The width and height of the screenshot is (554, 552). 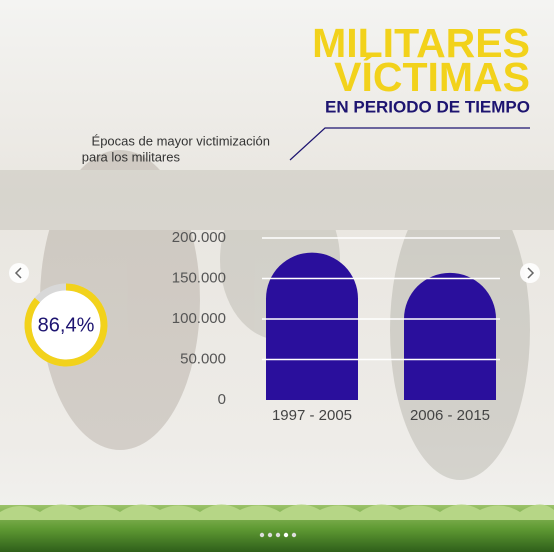 I want to click on gauge-arc, so click(x=66, y=325).